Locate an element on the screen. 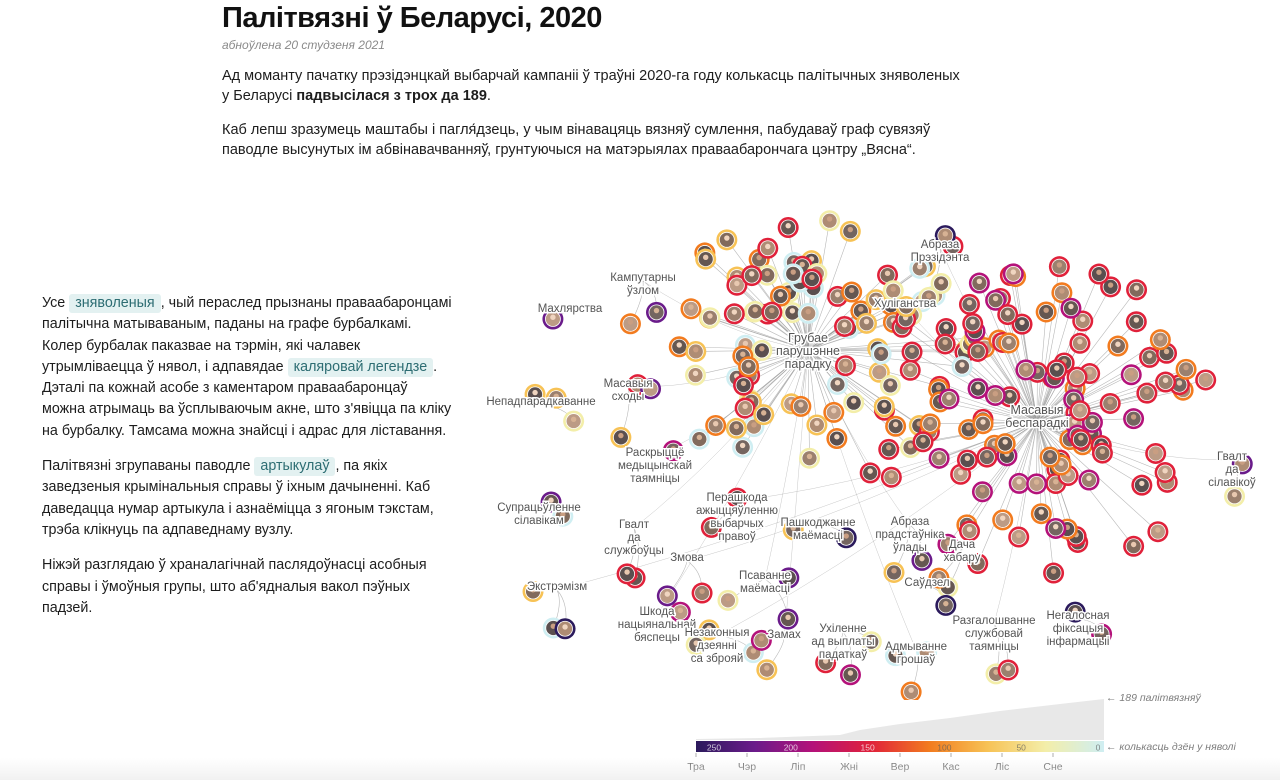 This screenshot has width=1280, height=780. article-label: Масавыя сходы is located at coordinates (628, 391).